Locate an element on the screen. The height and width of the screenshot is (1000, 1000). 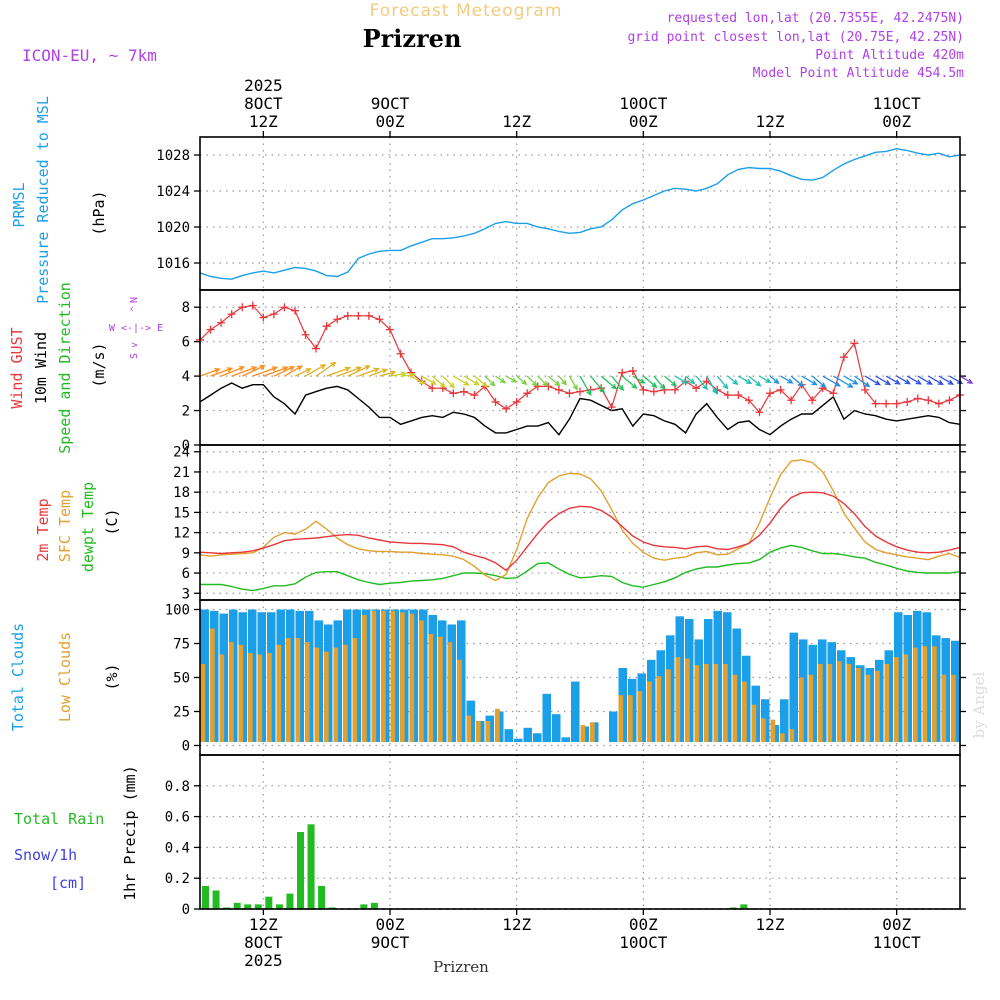
top-time-label: 2025 is located at coordinates (263, 85).